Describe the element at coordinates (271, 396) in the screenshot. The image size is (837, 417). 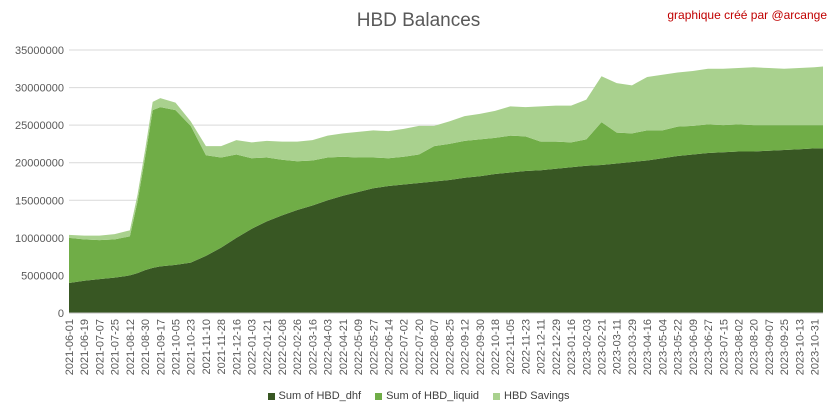
I see `legend-swatch-hbd-dhf` at that location.